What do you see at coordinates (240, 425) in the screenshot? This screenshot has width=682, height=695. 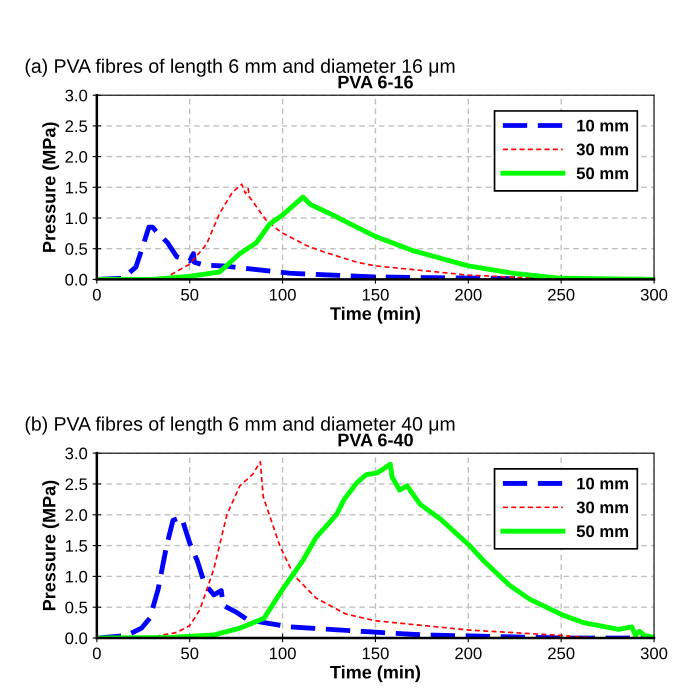 I see `text: (b) PVA fibres of length 6 mm and diameter 40 μm` at bounding box center [240, 425].